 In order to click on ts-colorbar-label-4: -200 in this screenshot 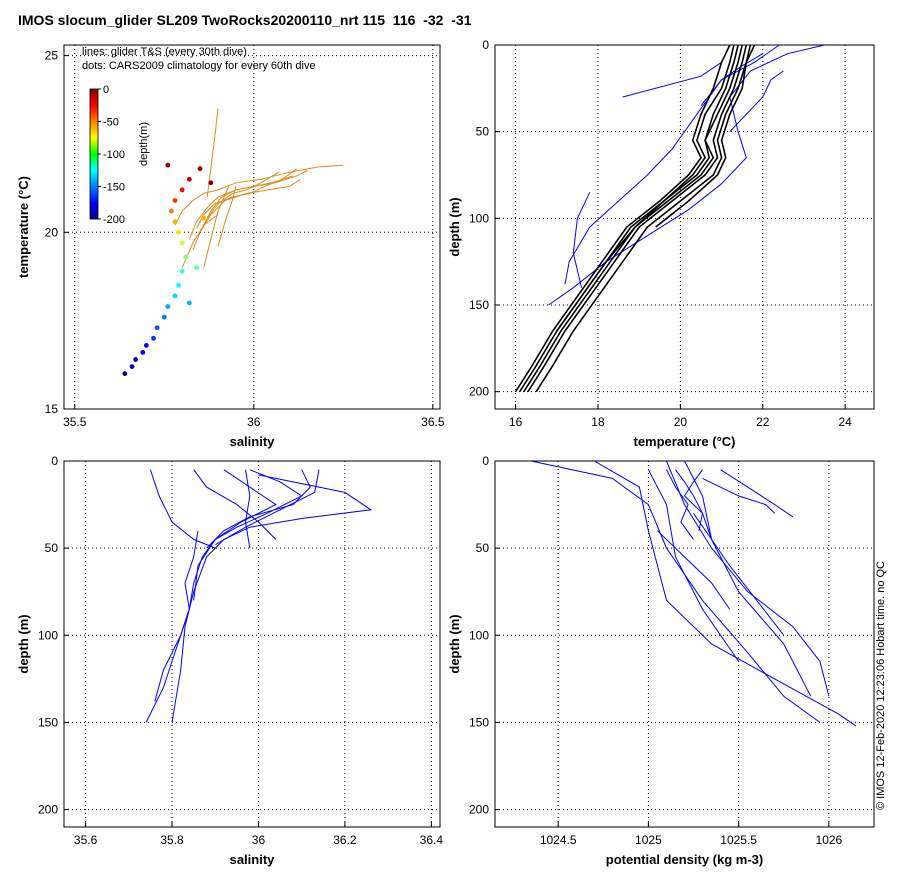, I will do `click(114, 220)`.